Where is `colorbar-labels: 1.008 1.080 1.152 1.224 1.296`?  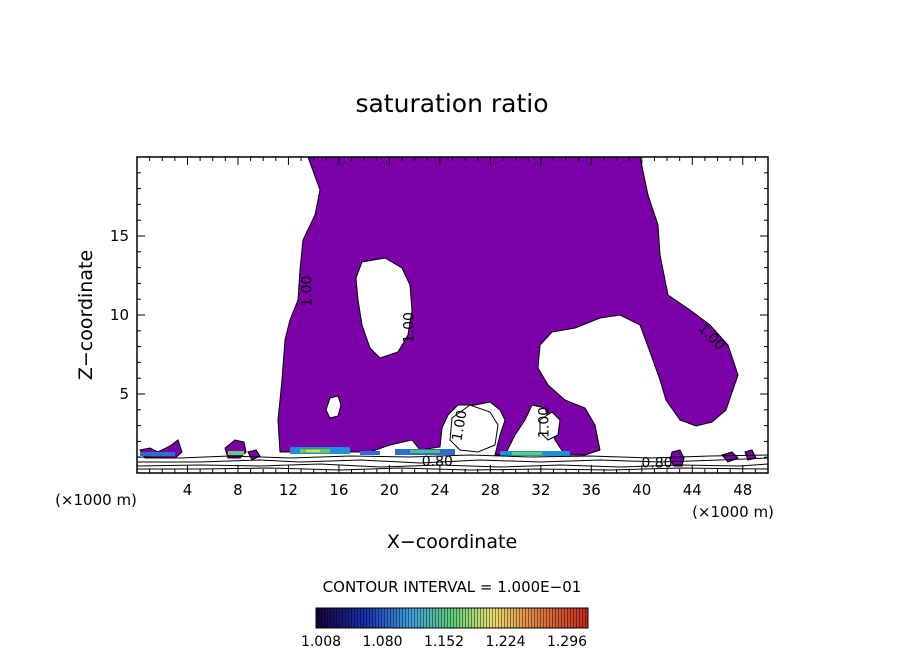
colorbar-labels: 1.008 1.080 1.152 1.224 1.296 is located at coordinates (444, 642).